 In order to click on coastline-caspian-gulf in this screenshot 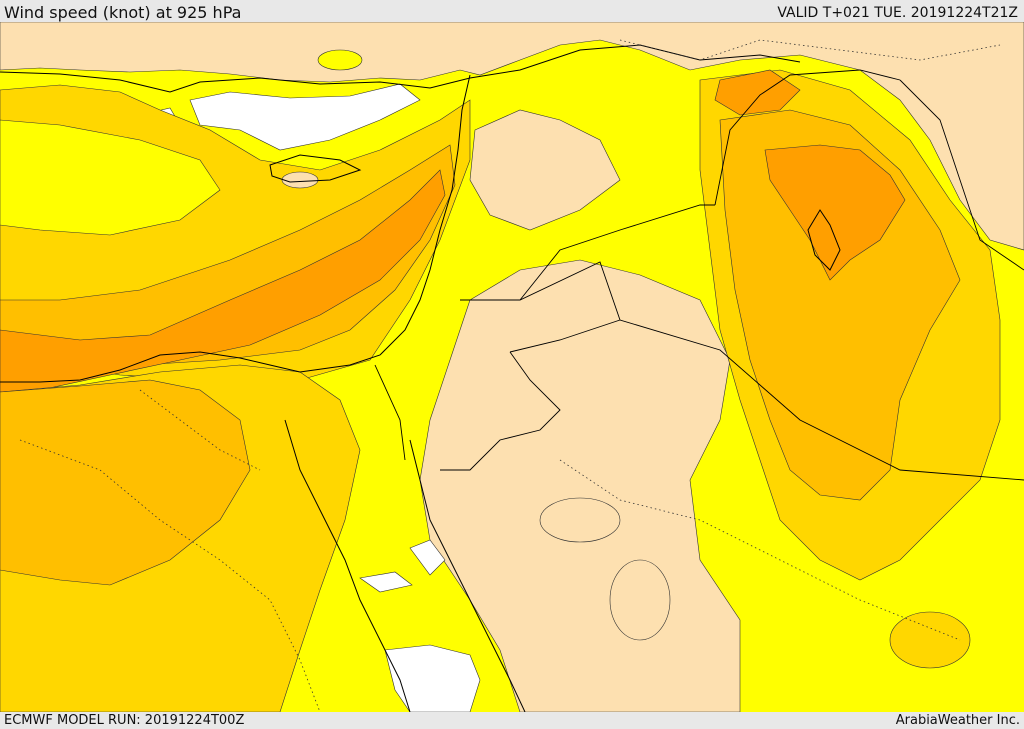, I will do `click(824, 240)`.